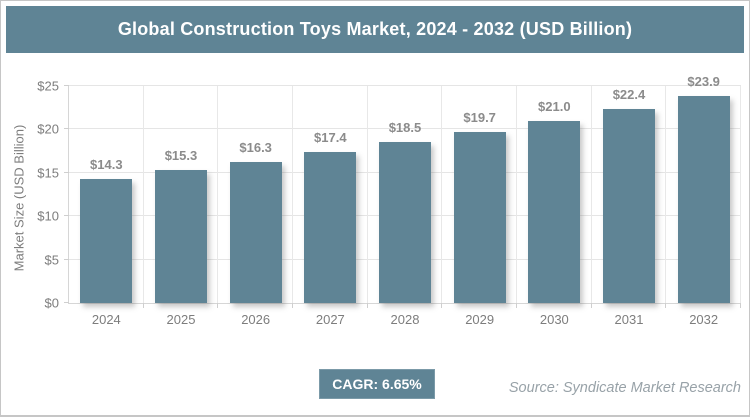  What do you see at coordinates (330, 227) in the screenshot?
I see `bar-2027` at bounding box center [330, 227].